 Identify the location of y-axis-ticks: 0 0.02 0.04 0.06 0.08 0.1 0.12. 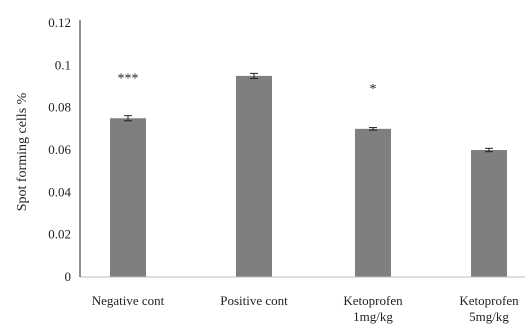
(59, 149).